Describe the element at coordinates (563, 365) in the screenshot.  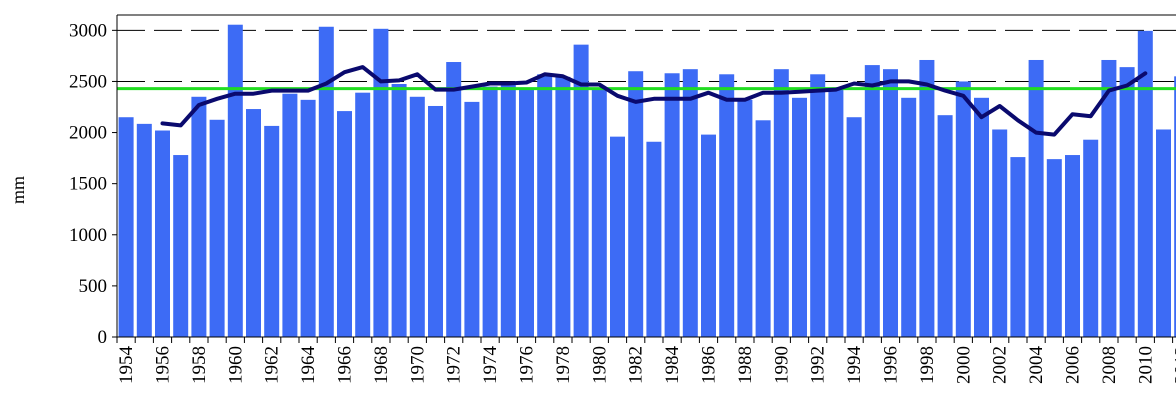
I see `x-tick-label: 1978` at that location.